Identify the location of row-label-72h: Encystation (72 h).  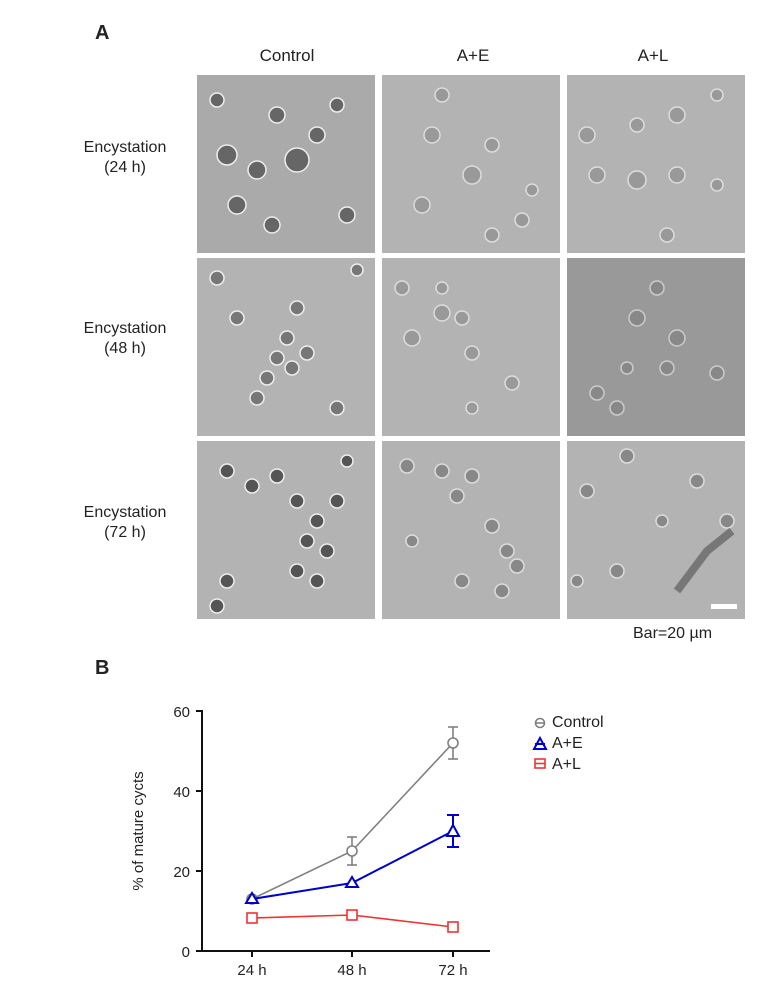
(125, 523).